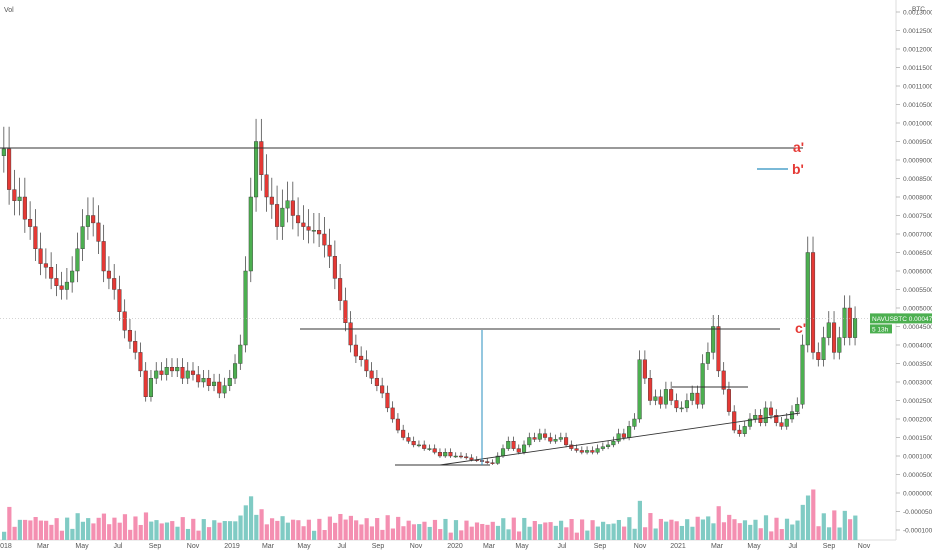  What do you see at coordinates (917, 12) in the screenshot?
I see `y-tick-label: 0.0013000` at bounding box center [917, 12].